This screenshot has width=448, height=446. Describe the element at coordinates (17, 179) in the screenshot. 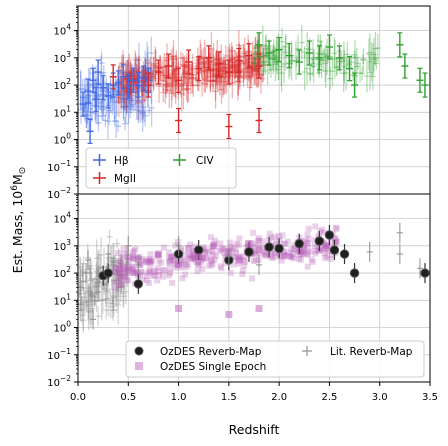

I see `y-axis-label-unit: M` at that location.